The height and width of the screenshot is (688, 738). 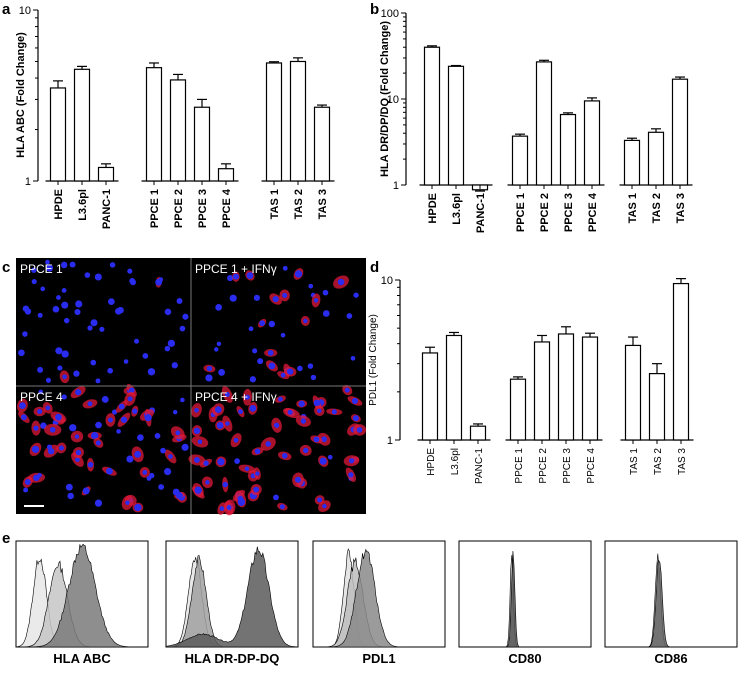 What do you see at coordinates (374, 267) in the screenshot?
I see `panel-letter-d: d` at bounding box center [374, 267].